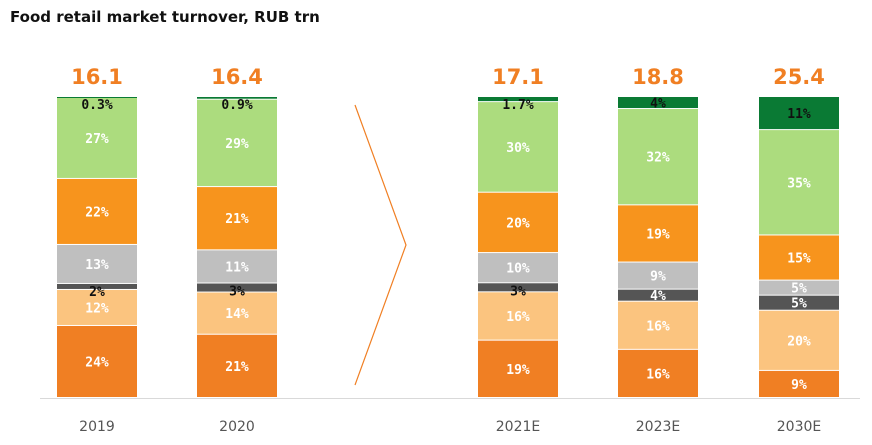  I want to click on segment-label-2021E-s0: 19%, so click(518, 370).